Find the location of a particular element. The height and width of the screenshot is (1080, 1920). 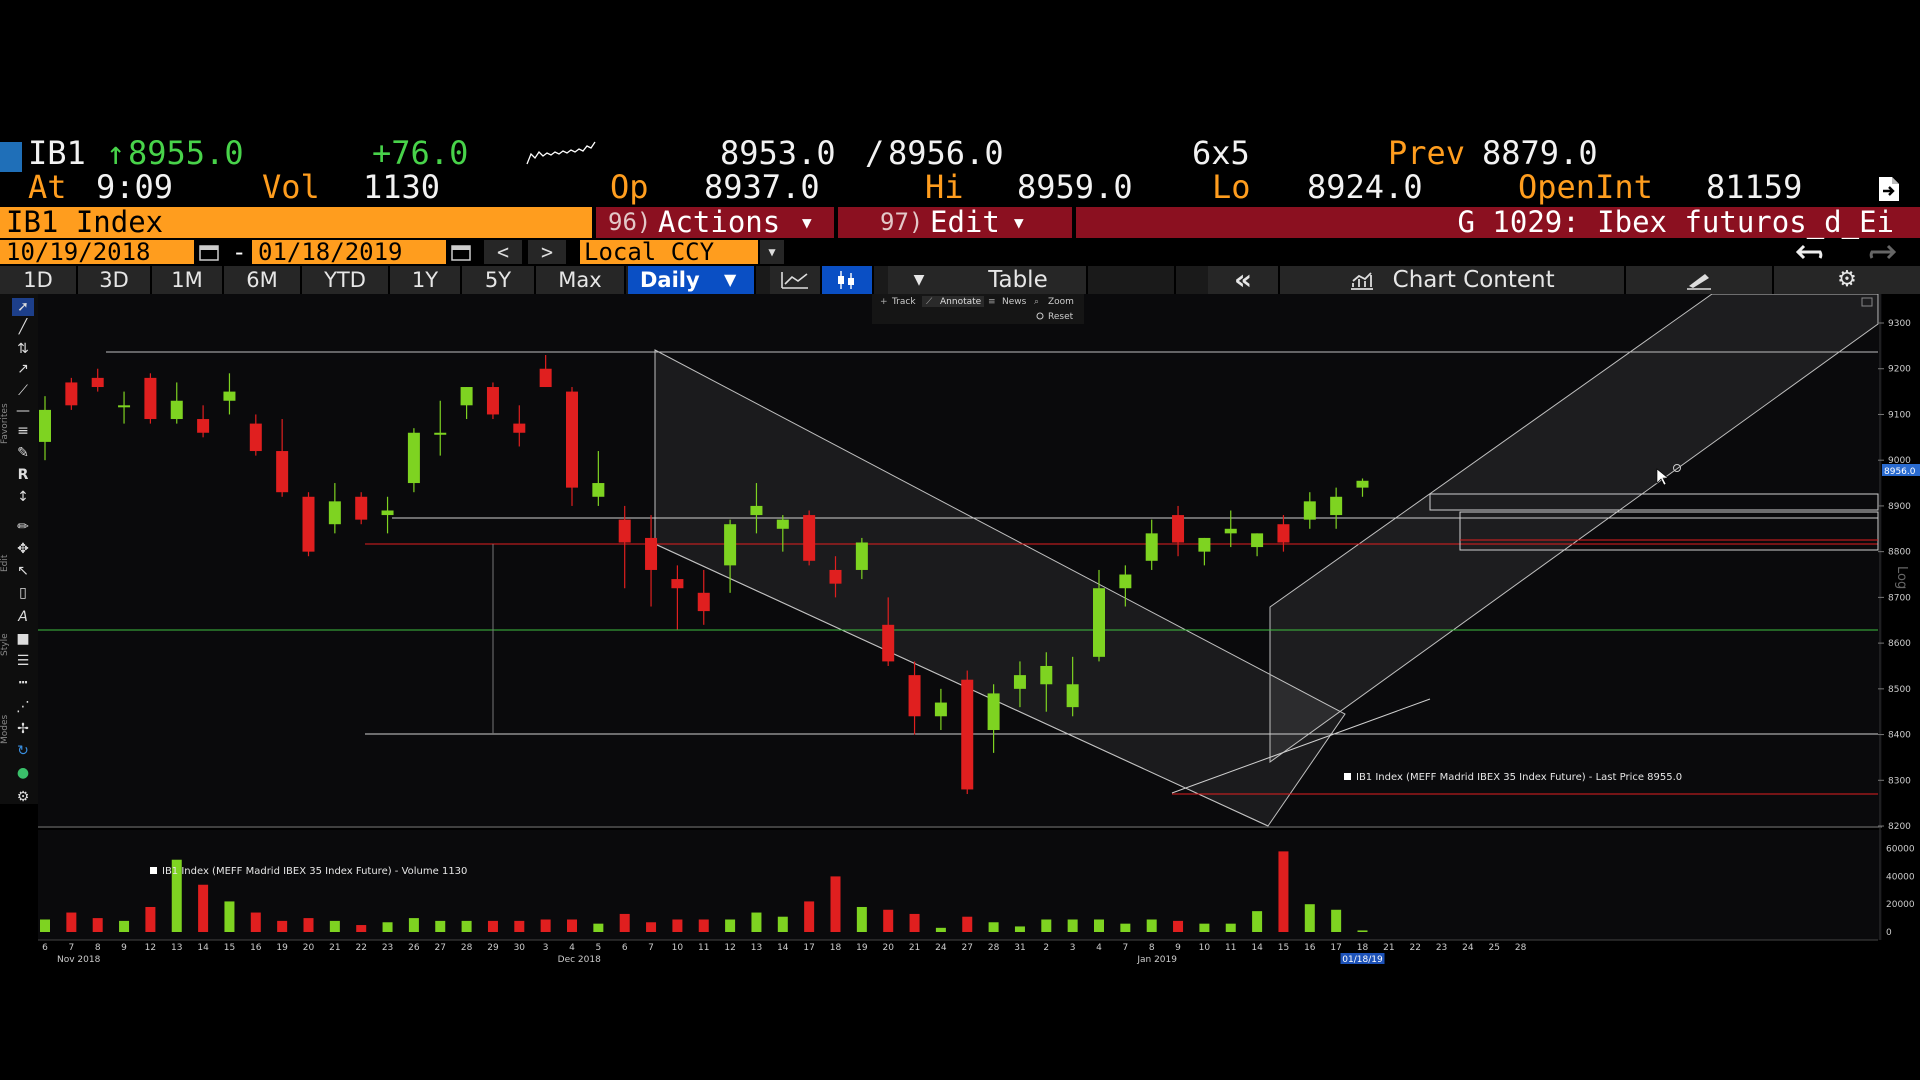

prev-period-button: < is located at coordinates (503, 252).